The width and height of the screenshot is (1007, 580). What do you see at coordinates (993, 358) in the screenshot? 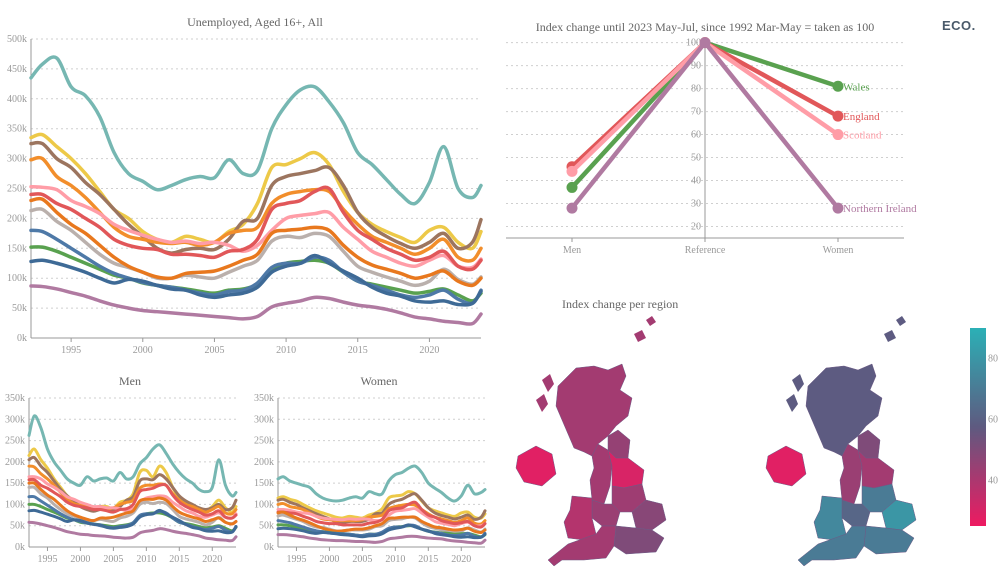
I see `colorbar-tick-label: 80` at bounding box center [993, 358].